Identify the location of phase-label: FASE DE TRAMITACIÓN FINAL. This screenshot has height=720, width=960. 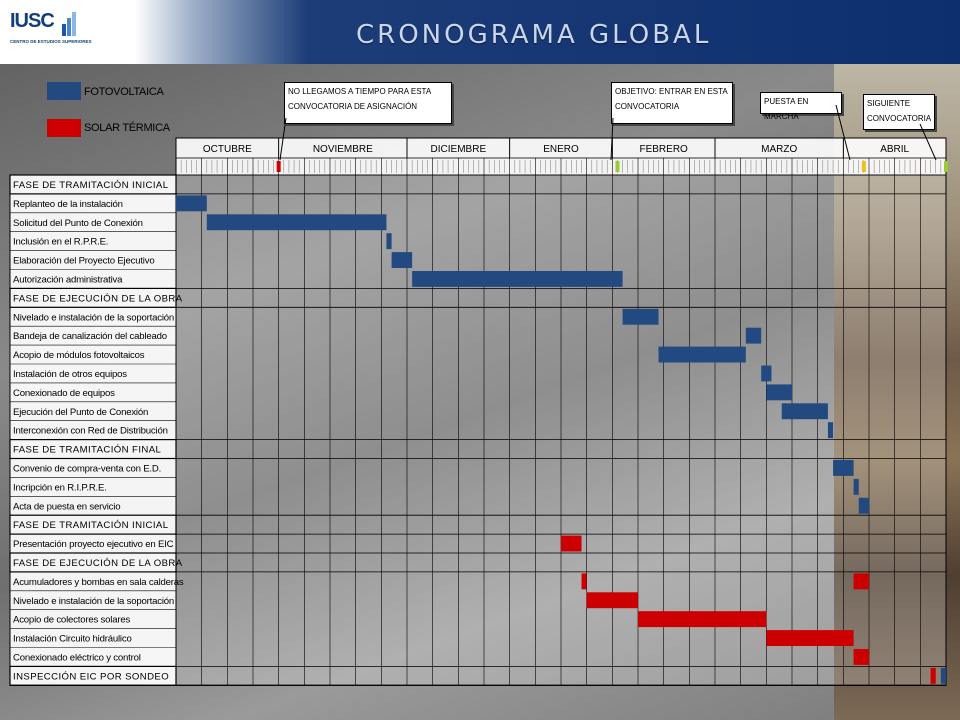
(87, 450).